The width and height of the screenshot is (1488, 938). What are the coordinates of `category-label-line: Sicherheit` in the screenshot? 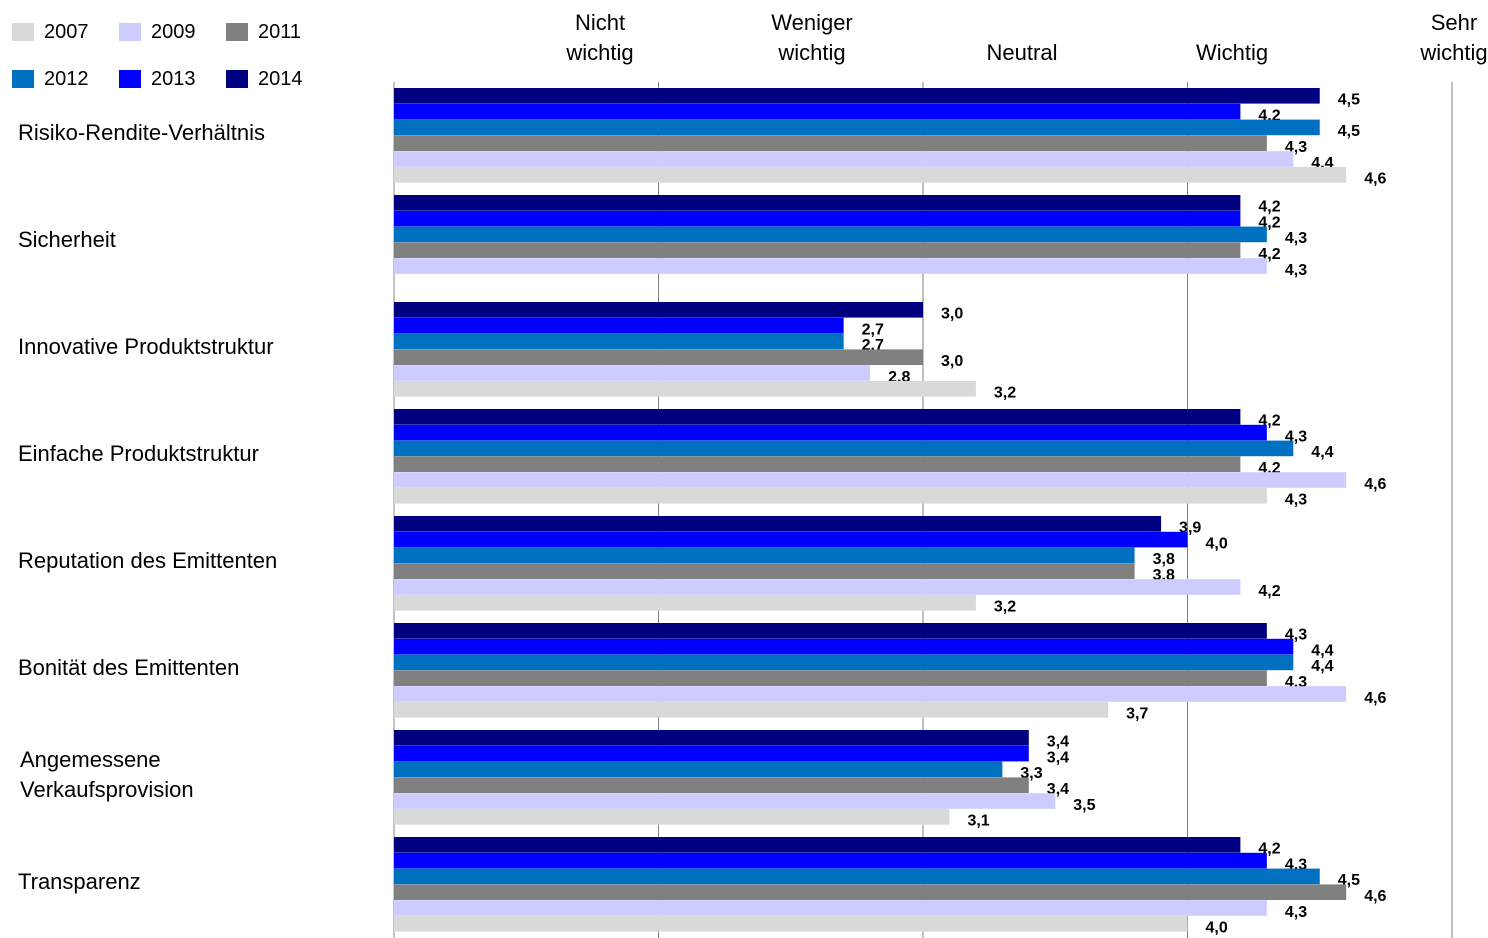 It's located at (67, 239).